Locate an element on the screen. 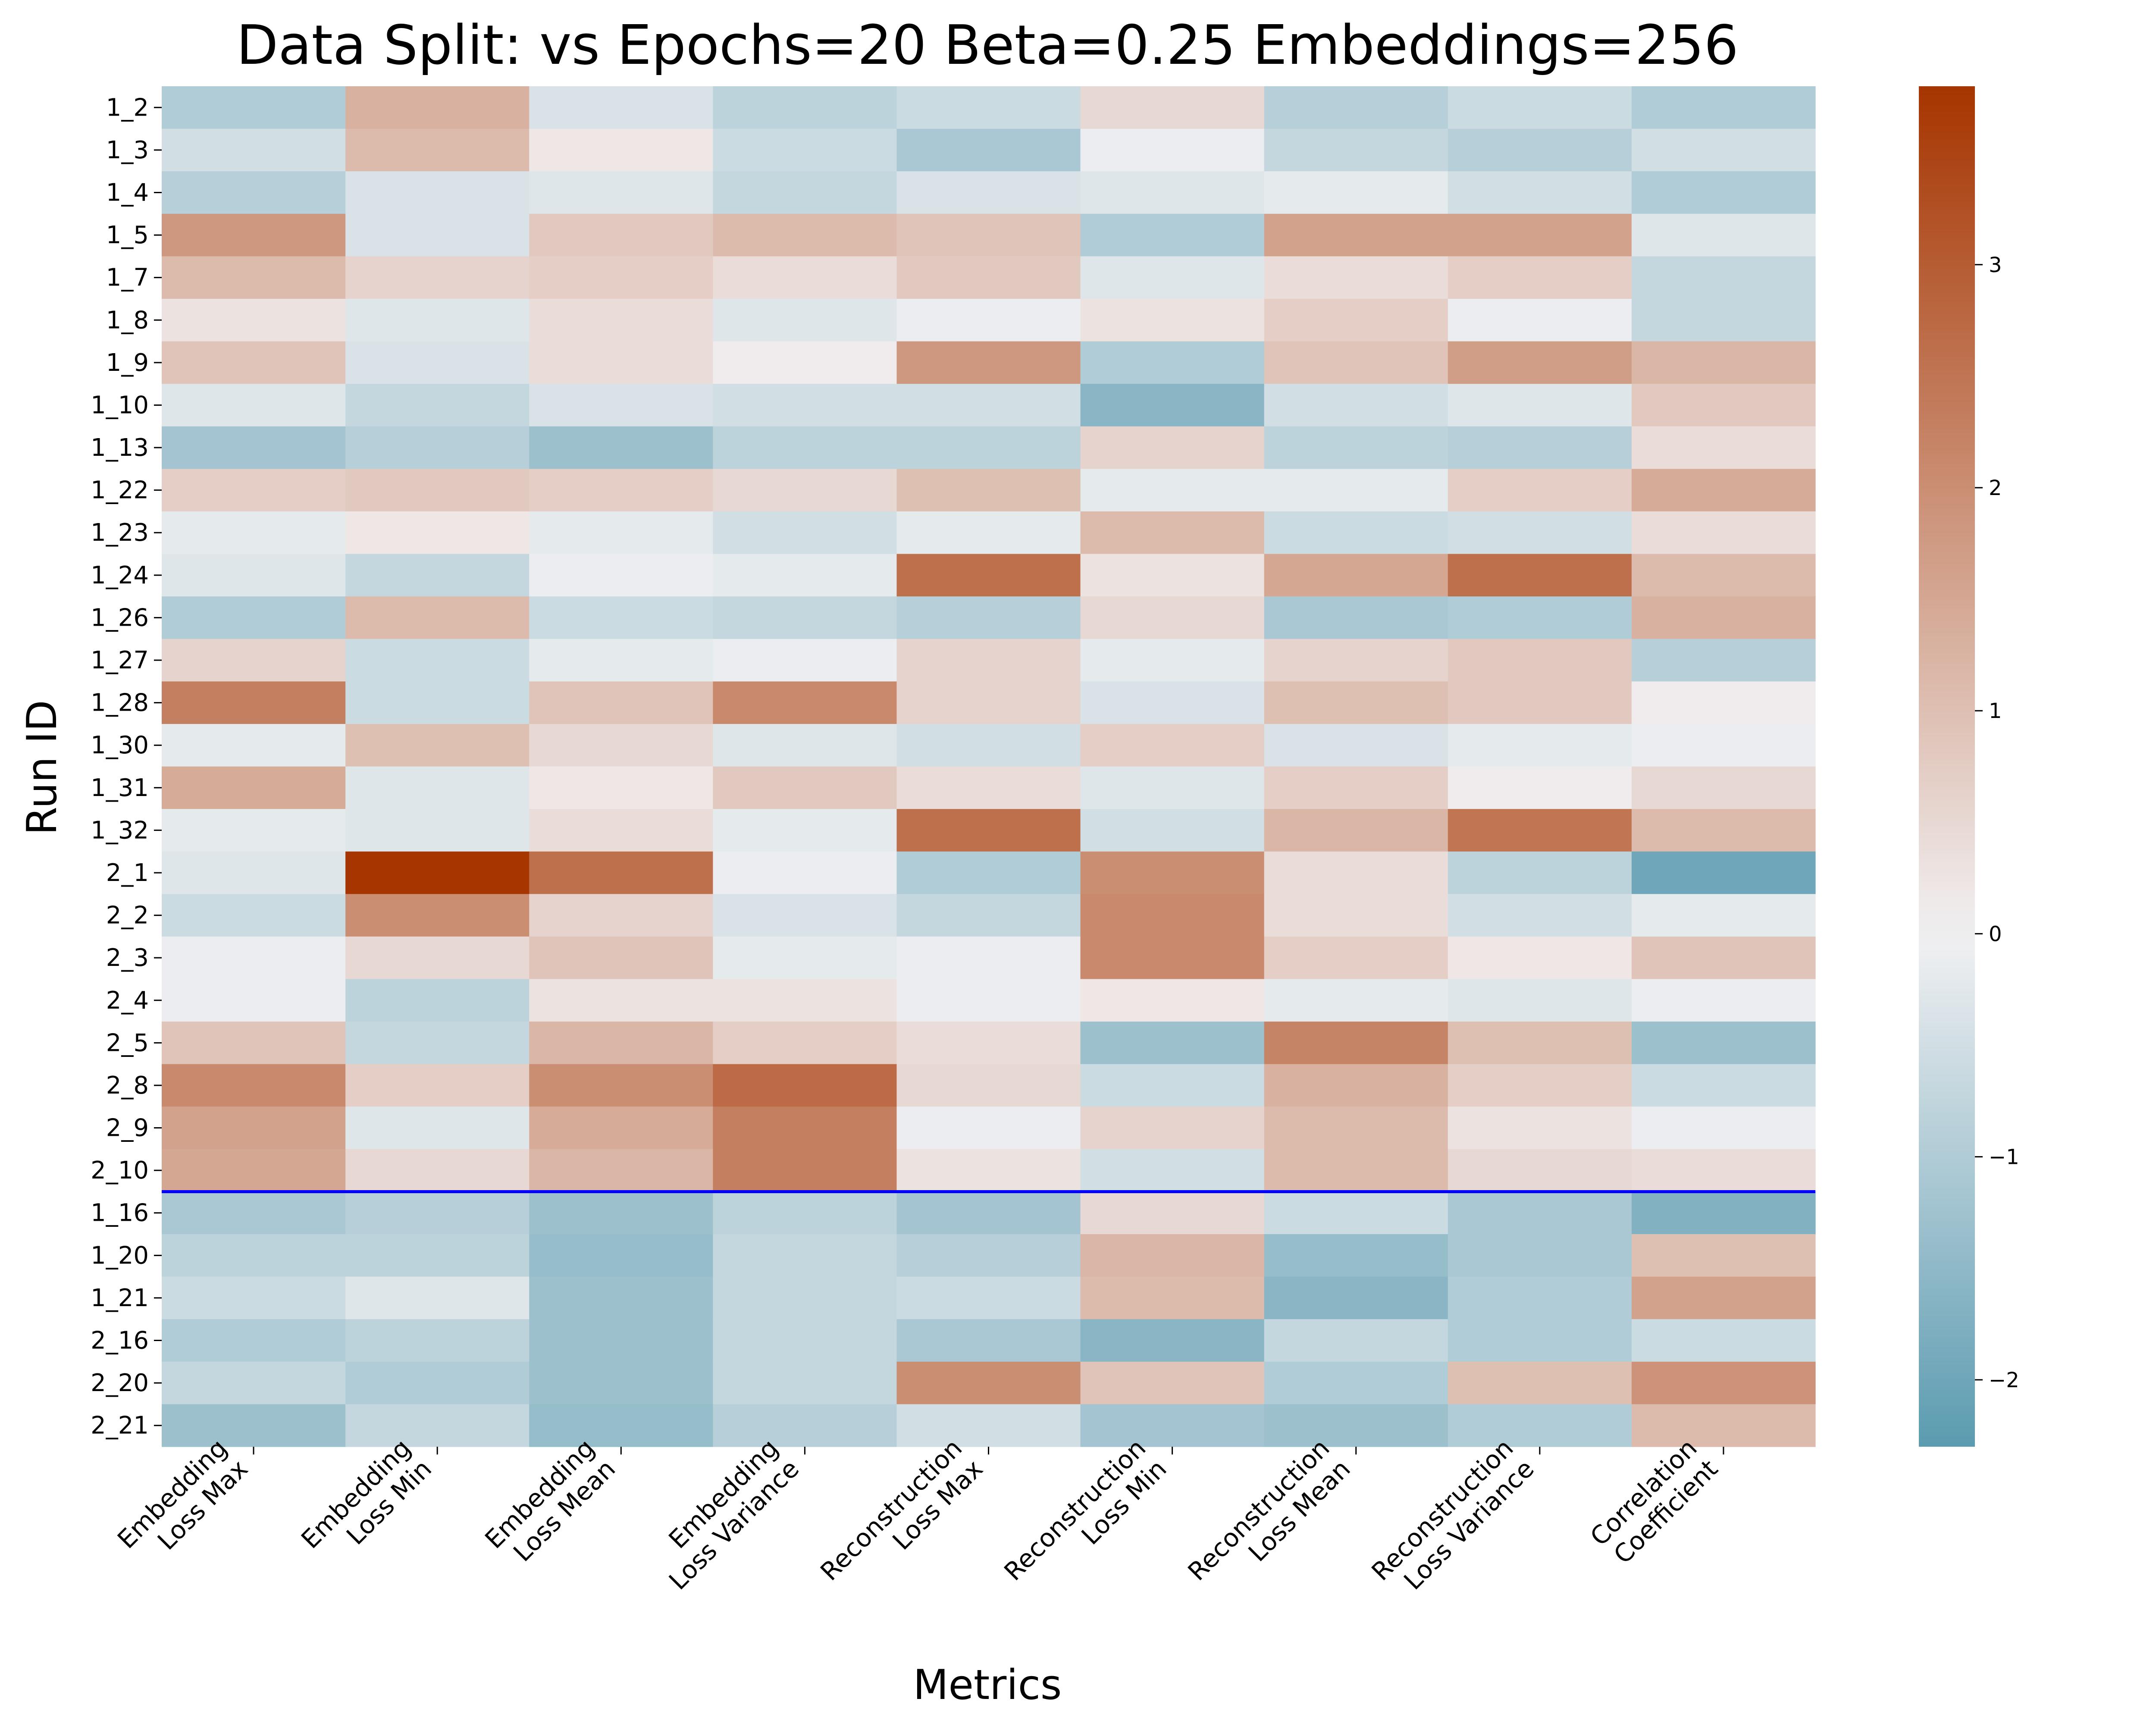  y-tick-label: 2_3 is located at coordinates (127, 958).